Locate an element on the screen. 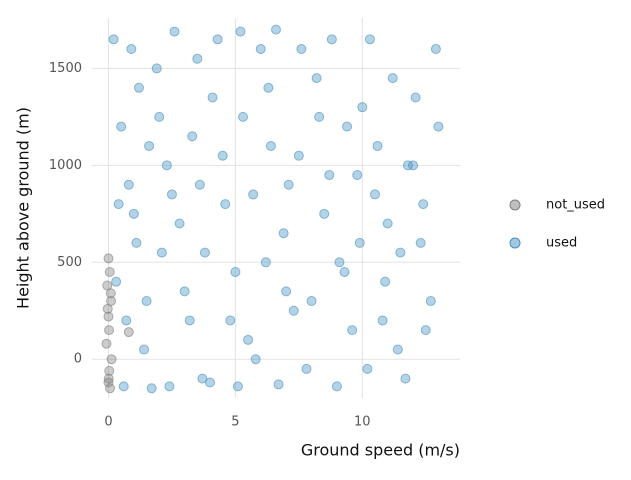 This screenshot has width=631, height=480. y-axis-label: Height above ground (m) is located at coordinates (23, 208).